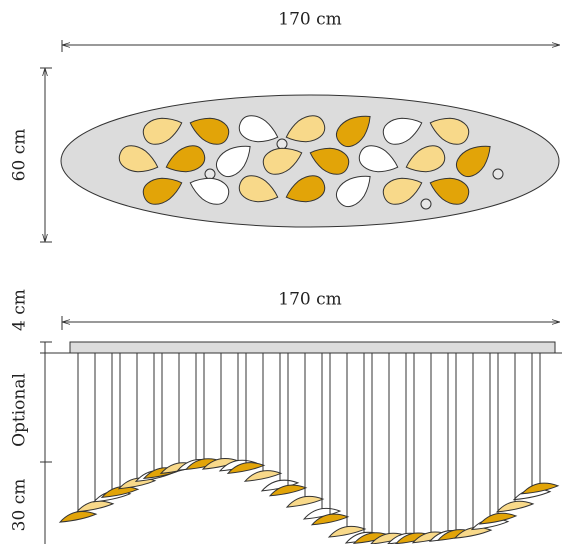 This screenshot has width=562, height=544. I want to click on drop-label: 30 cm, so click(20, 505).